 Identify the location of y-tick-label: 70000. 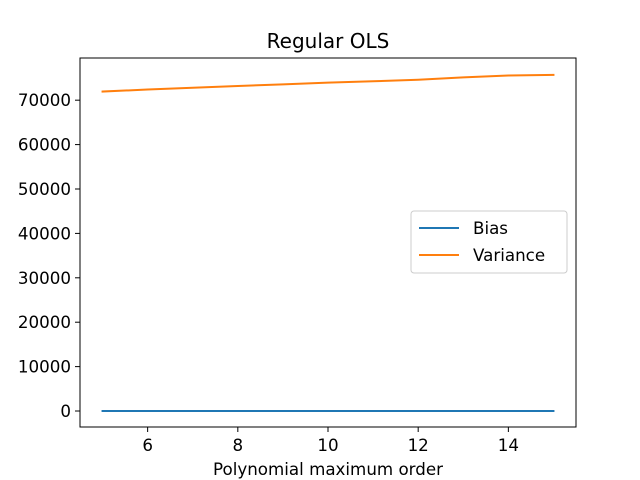
(44, 100).